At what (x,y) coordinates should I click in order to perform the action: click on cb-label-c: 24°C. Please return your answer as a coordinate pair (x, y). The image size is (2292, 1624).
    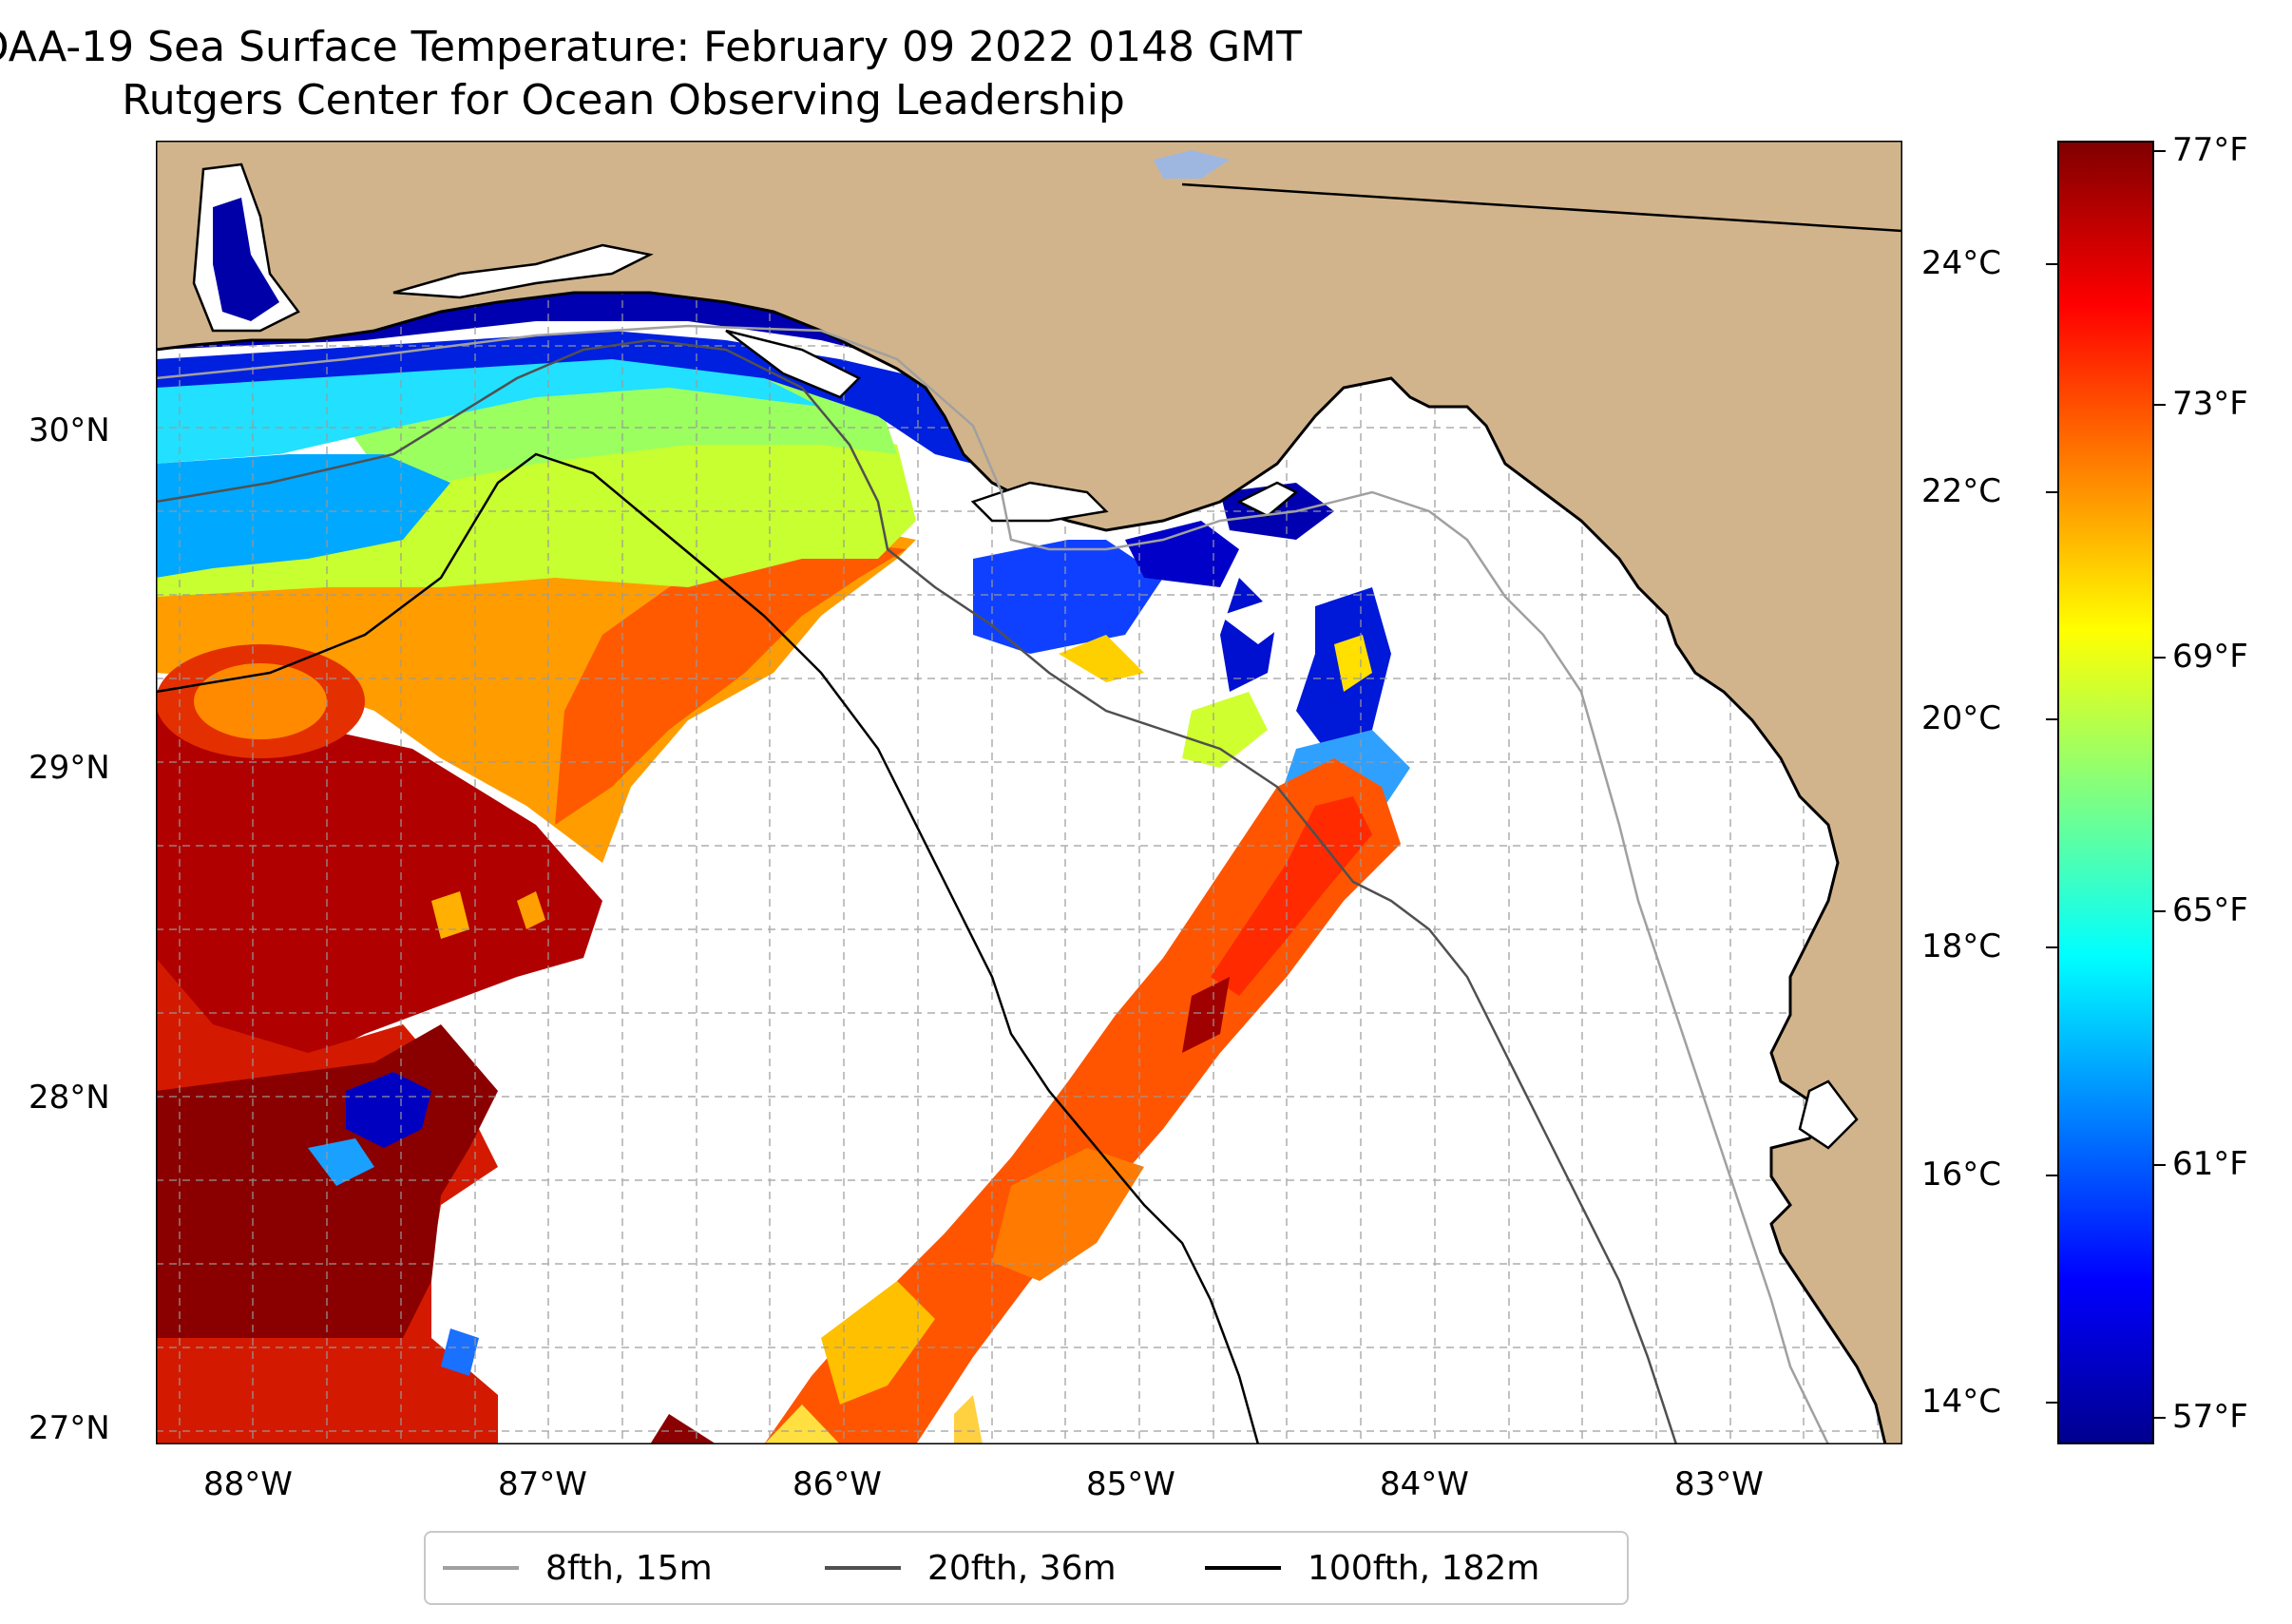
    Looking at the image, I should click on (1961, 263).